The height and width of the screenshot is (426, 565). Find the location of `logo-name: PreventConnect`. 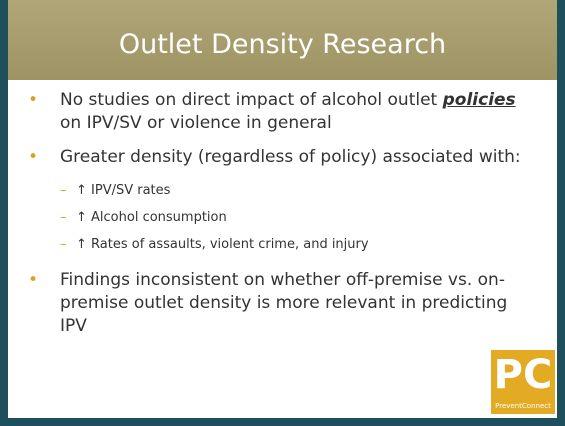

logo-name: PreventConnect is located at coordinates (523, 406).